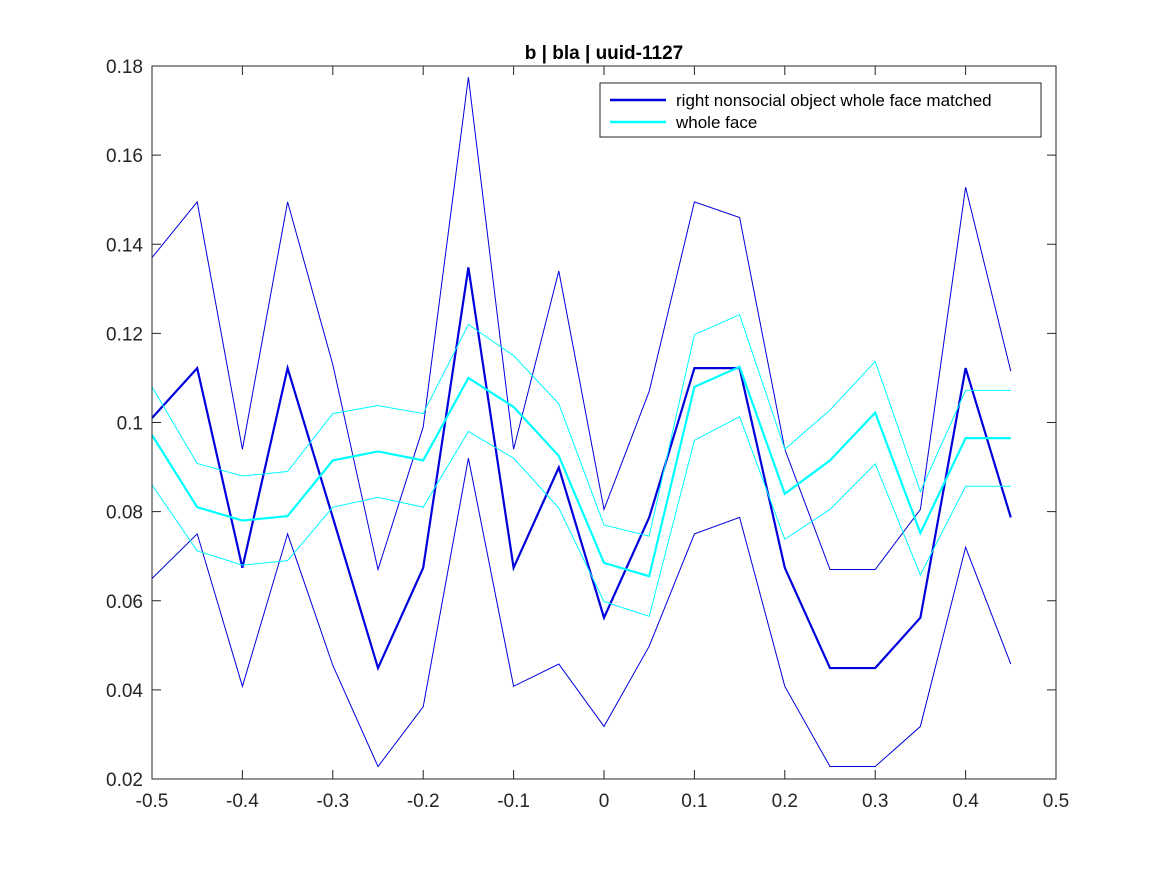  I want to click on x-tick-label: 0, so click(604, 801).